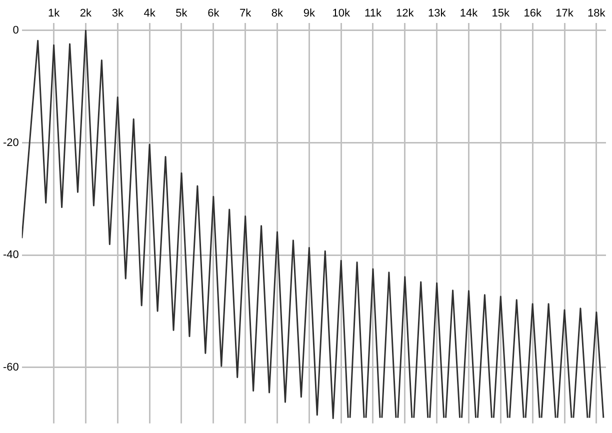  Describe the element at coordinates (501, 14) in the screenshot. I see `x-tick-label: 15k` at that location.